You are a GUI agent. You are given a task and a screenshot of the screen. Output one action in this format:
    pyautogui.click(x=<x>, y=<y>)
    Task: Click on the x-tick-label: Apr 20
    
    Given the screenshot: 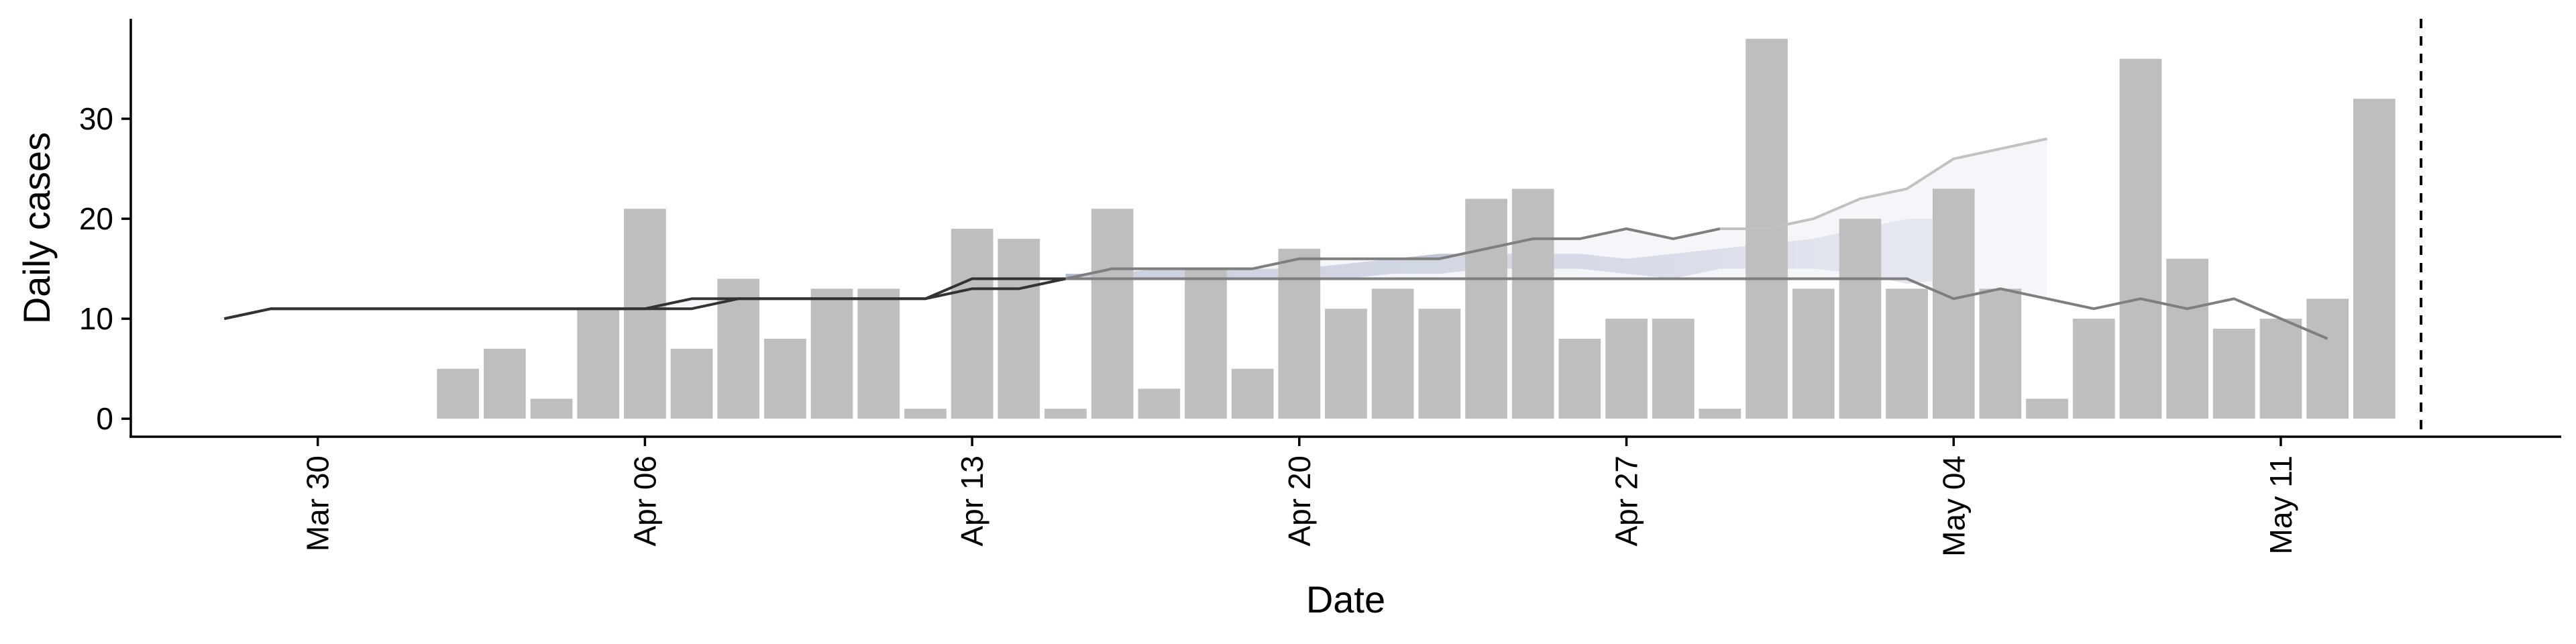 What is the action you would take?
    pyautogui.click(x=1299, y=501)
    